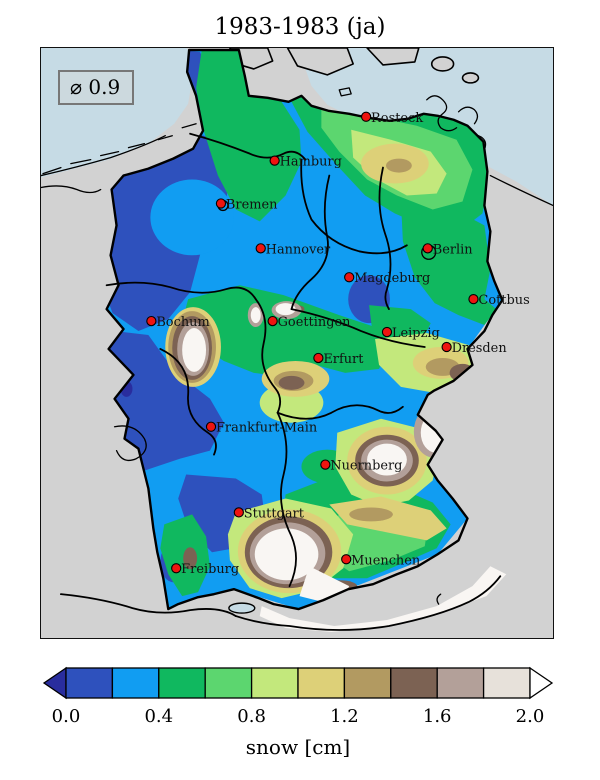 This screenshot has width=600, height=780. What do you see at coordinates (298, 249) in the screenshot?
I see `city-label: Hannover` at bounding box center [298, 249].